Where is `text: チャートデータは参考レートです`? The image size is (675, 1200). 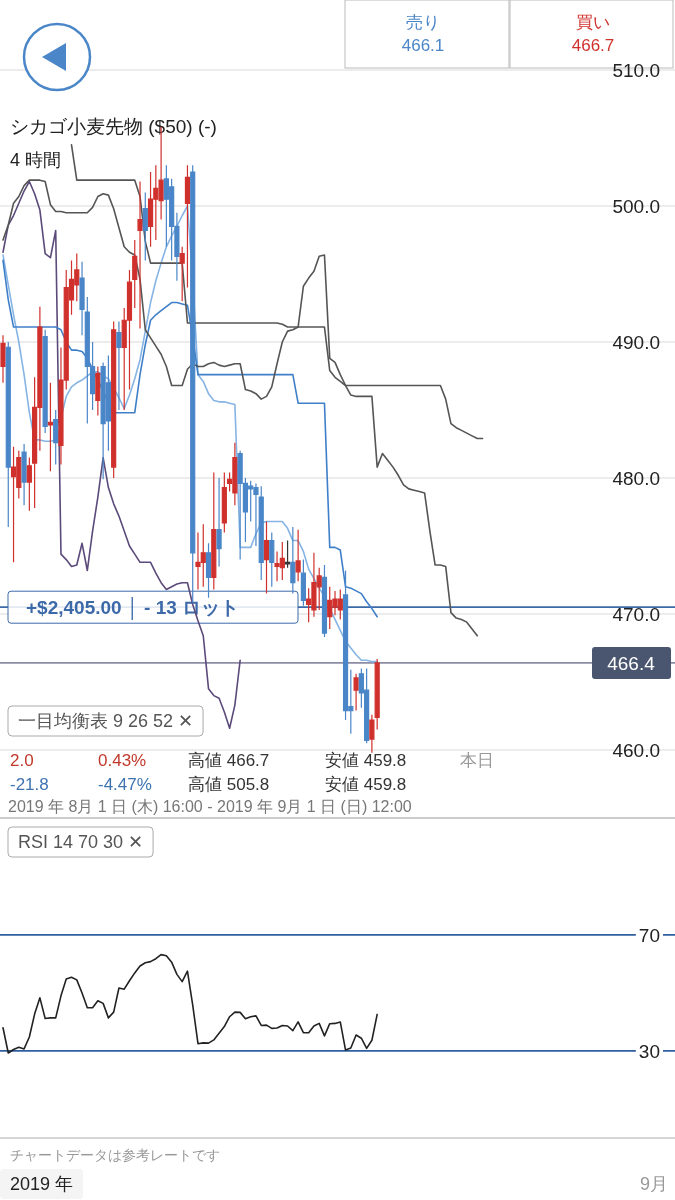
text: チャートデータは参考レートです is located at coordinates (115, 1155).